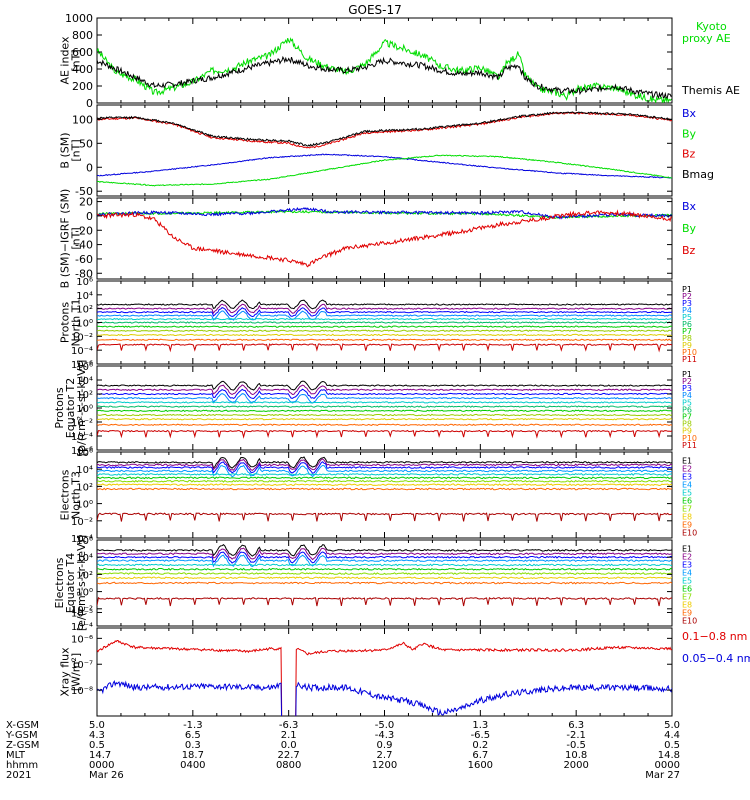 Image resolution: width=750 pixels, height=800 pixels. I want to click on y-tick-label: 10⁻⁸, so click(82, 691).